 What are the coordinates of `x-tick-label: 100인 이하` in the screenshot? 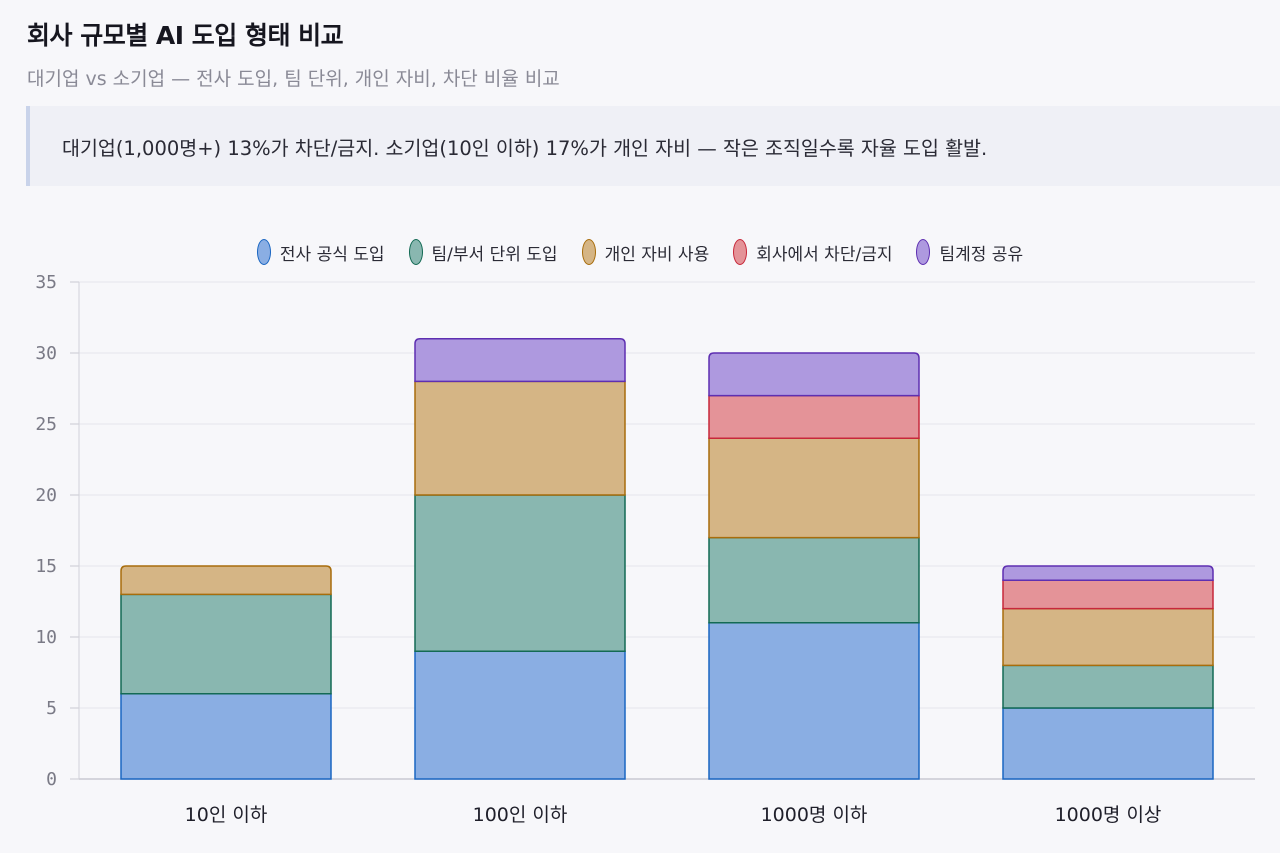 It's located at (520, 815).